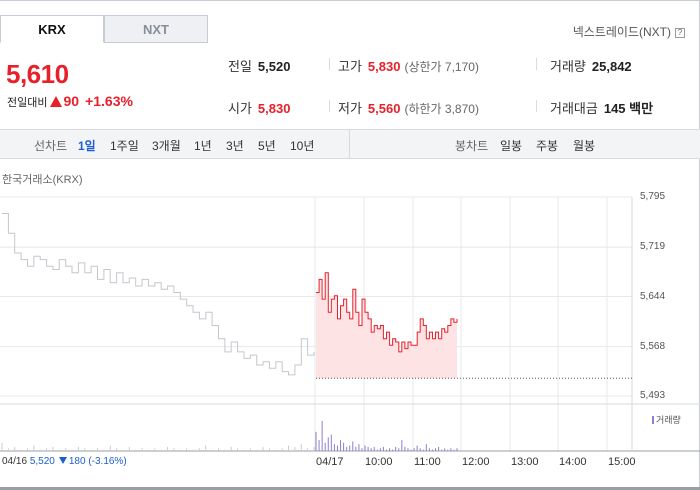 This screenshot has height=490, width=700. Describe the element at coordinates (240, 66) in the screenshot. I see `stat-label: 전일` at that location.